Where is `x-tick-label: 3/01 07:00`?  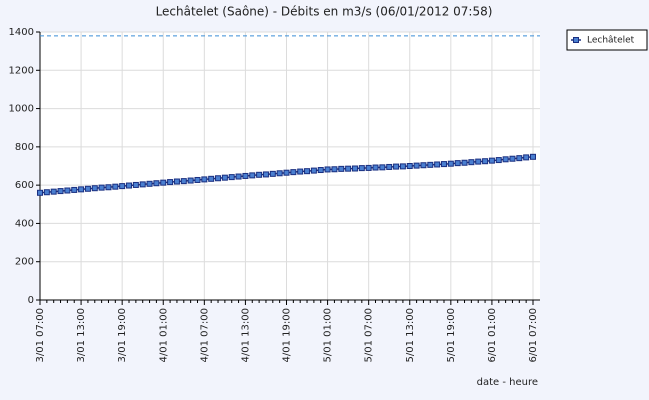
x-tick-label: 3/01 07:00 is located at coordinates (40, 335).